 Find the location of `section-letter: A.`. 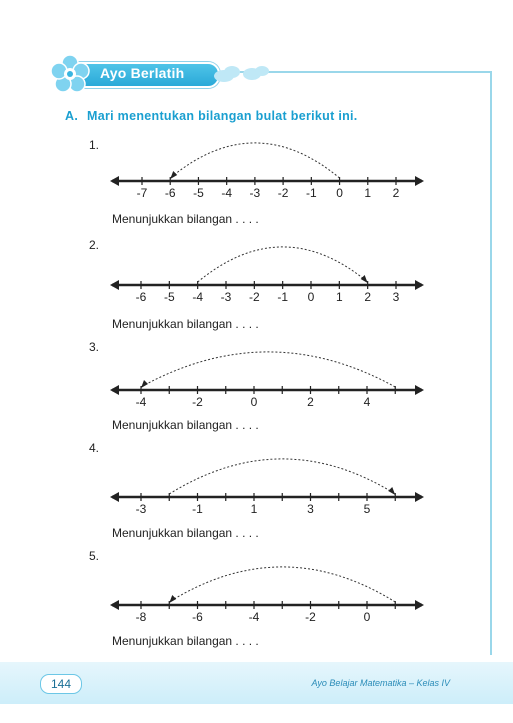

section-letter: A. is located at coordinates (72, 116).